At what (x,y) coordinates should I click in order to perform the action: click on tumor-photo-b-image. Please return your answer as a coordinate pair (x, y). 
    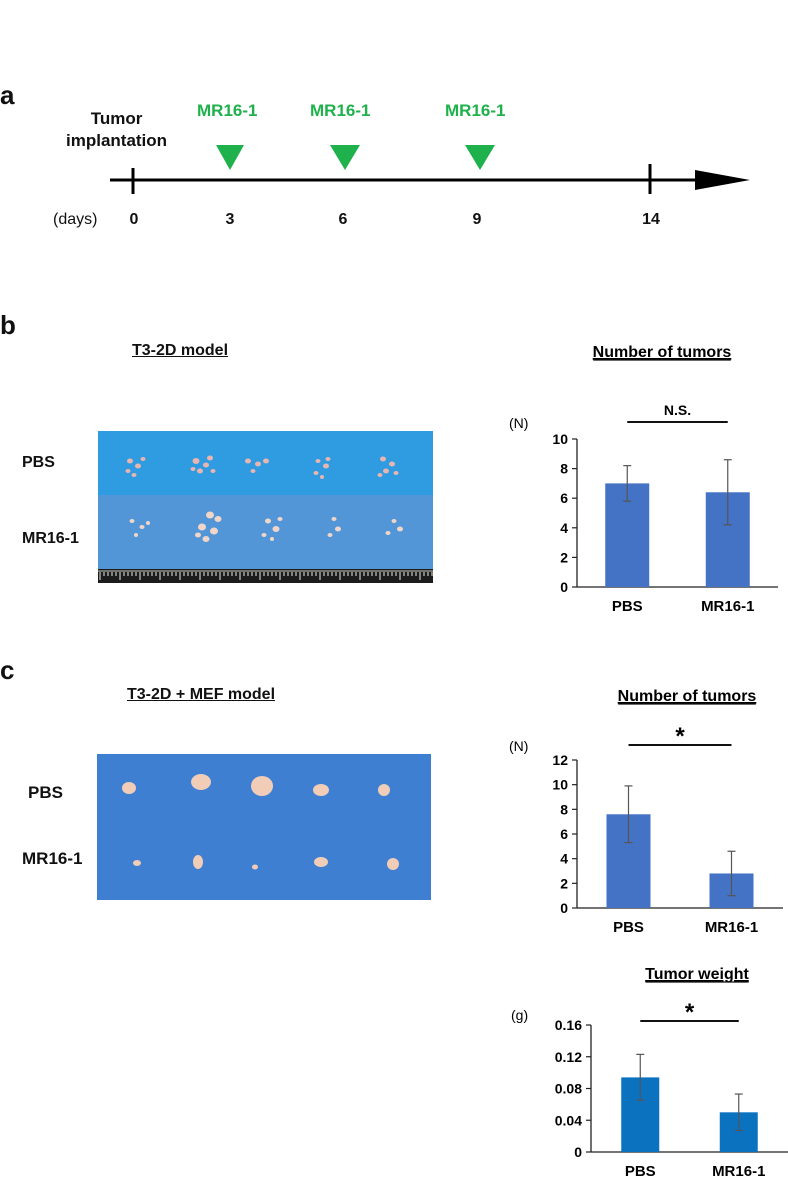
    Looking at the image, I should click on (265, 507).